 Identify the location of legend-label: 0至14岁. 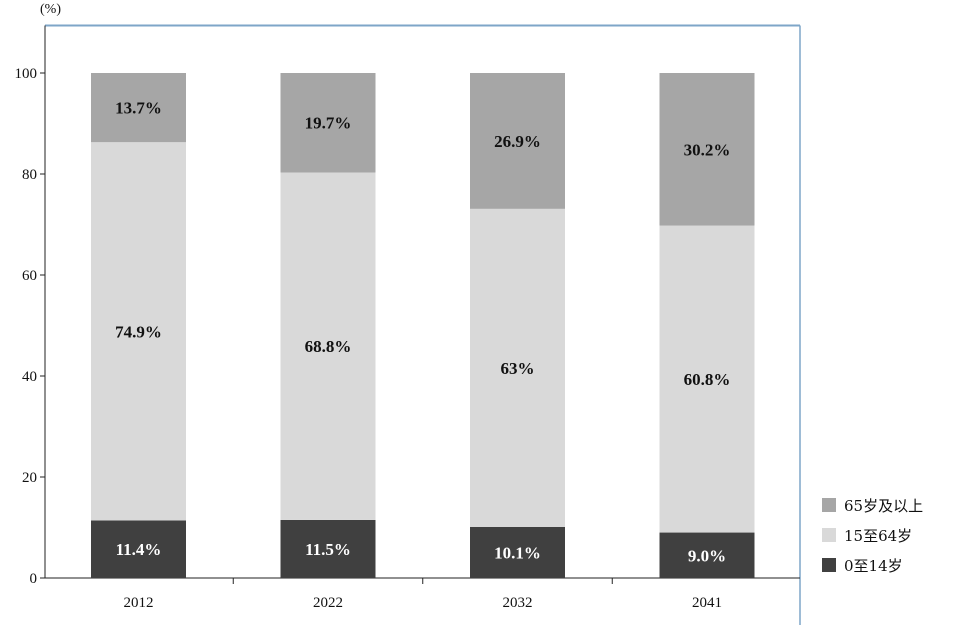
(873, 566).